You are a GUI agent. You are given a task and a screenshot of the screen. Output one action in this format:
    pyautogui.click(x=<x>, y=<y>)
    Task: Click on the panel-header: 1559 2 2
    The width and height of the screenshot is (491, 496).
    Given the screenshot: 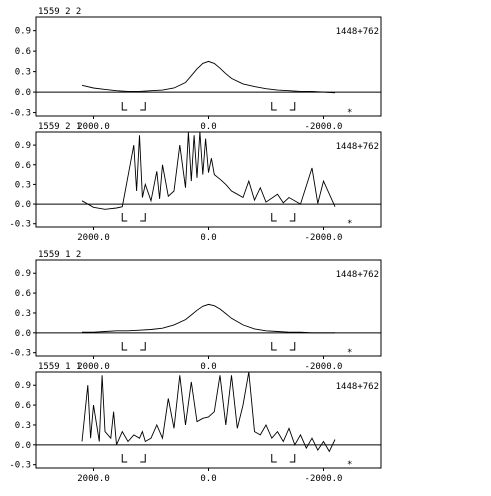 What is the action you would take?
    pyautogui.click(x=59, y=12)
    